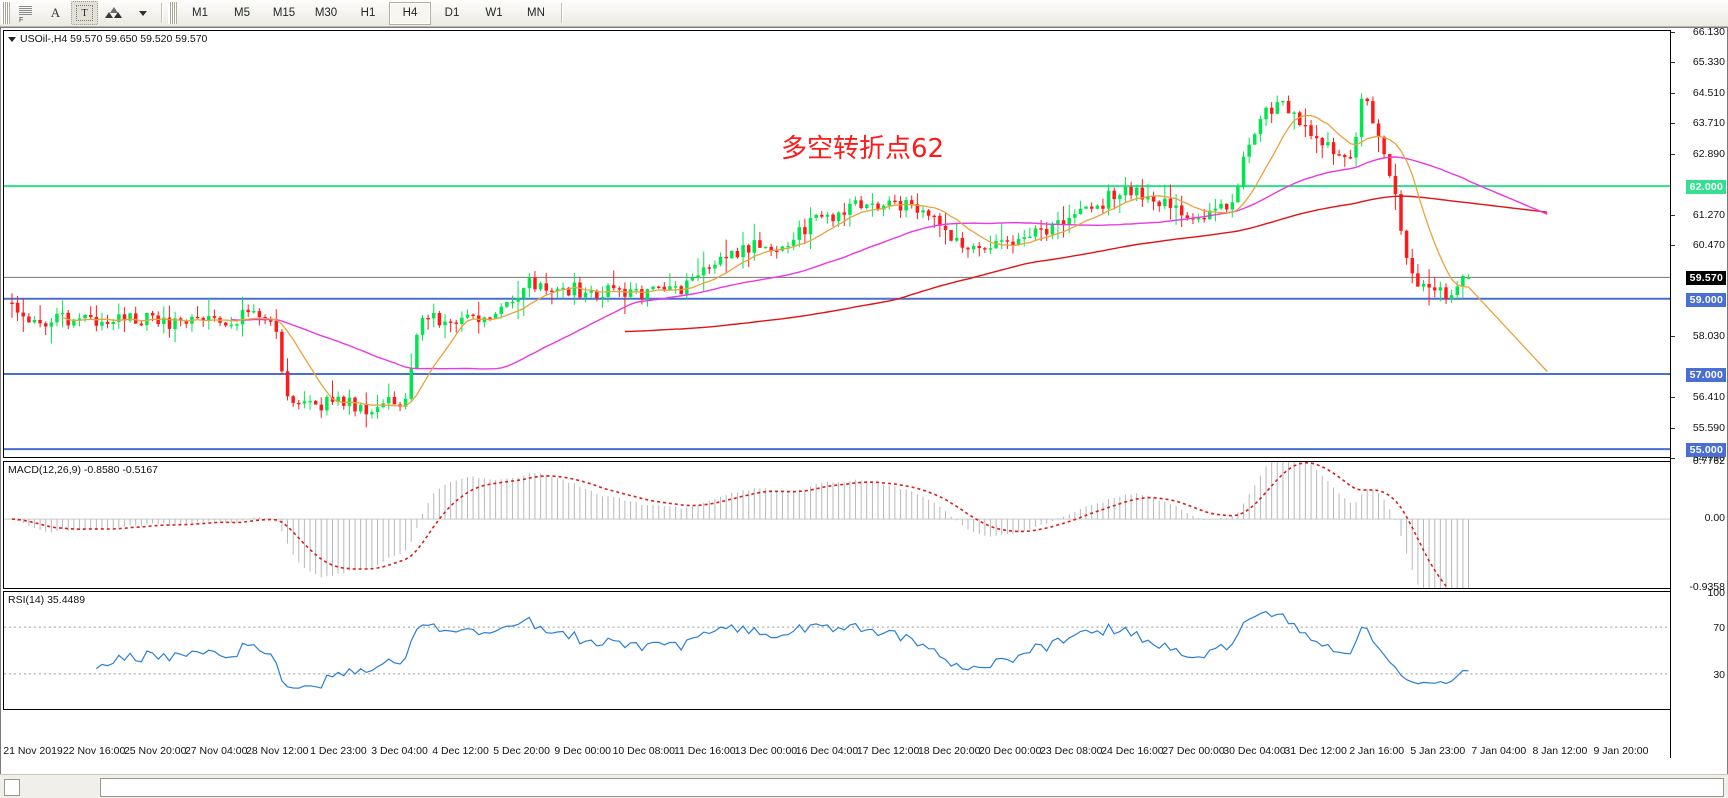 This screenshot has height=798, width=1728. What do you see at coordinates (1708, 244) in the screenshot?
I see `price-tick-label: 60.470` at bounding box center [1708, 244].